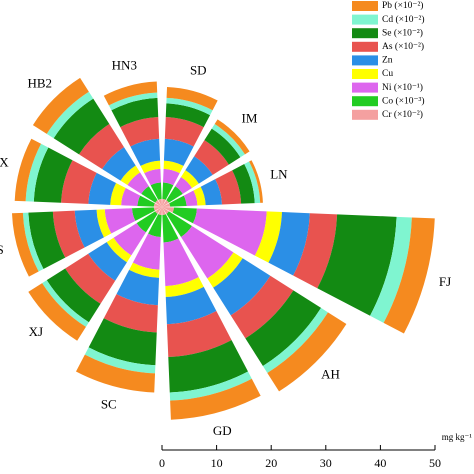 This screenshot has height=474, width=474. I want to click on legend-label: Pb (×10⁻²), so click(402, 5).